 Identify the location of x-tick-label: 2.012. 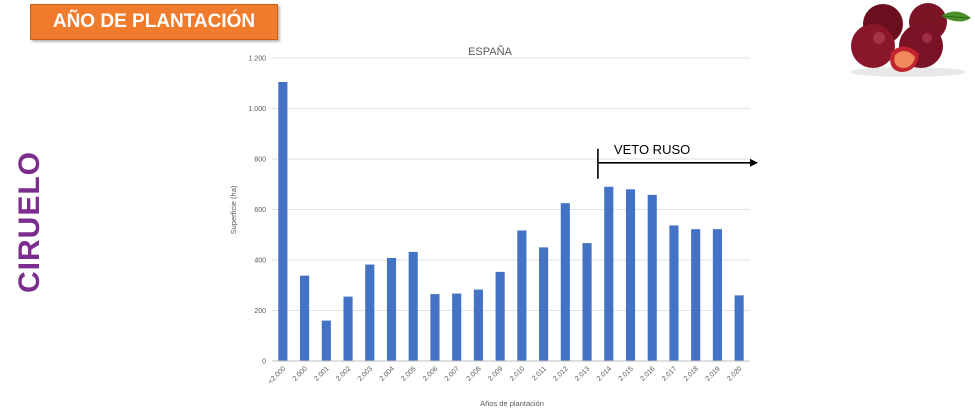
(560, 373).